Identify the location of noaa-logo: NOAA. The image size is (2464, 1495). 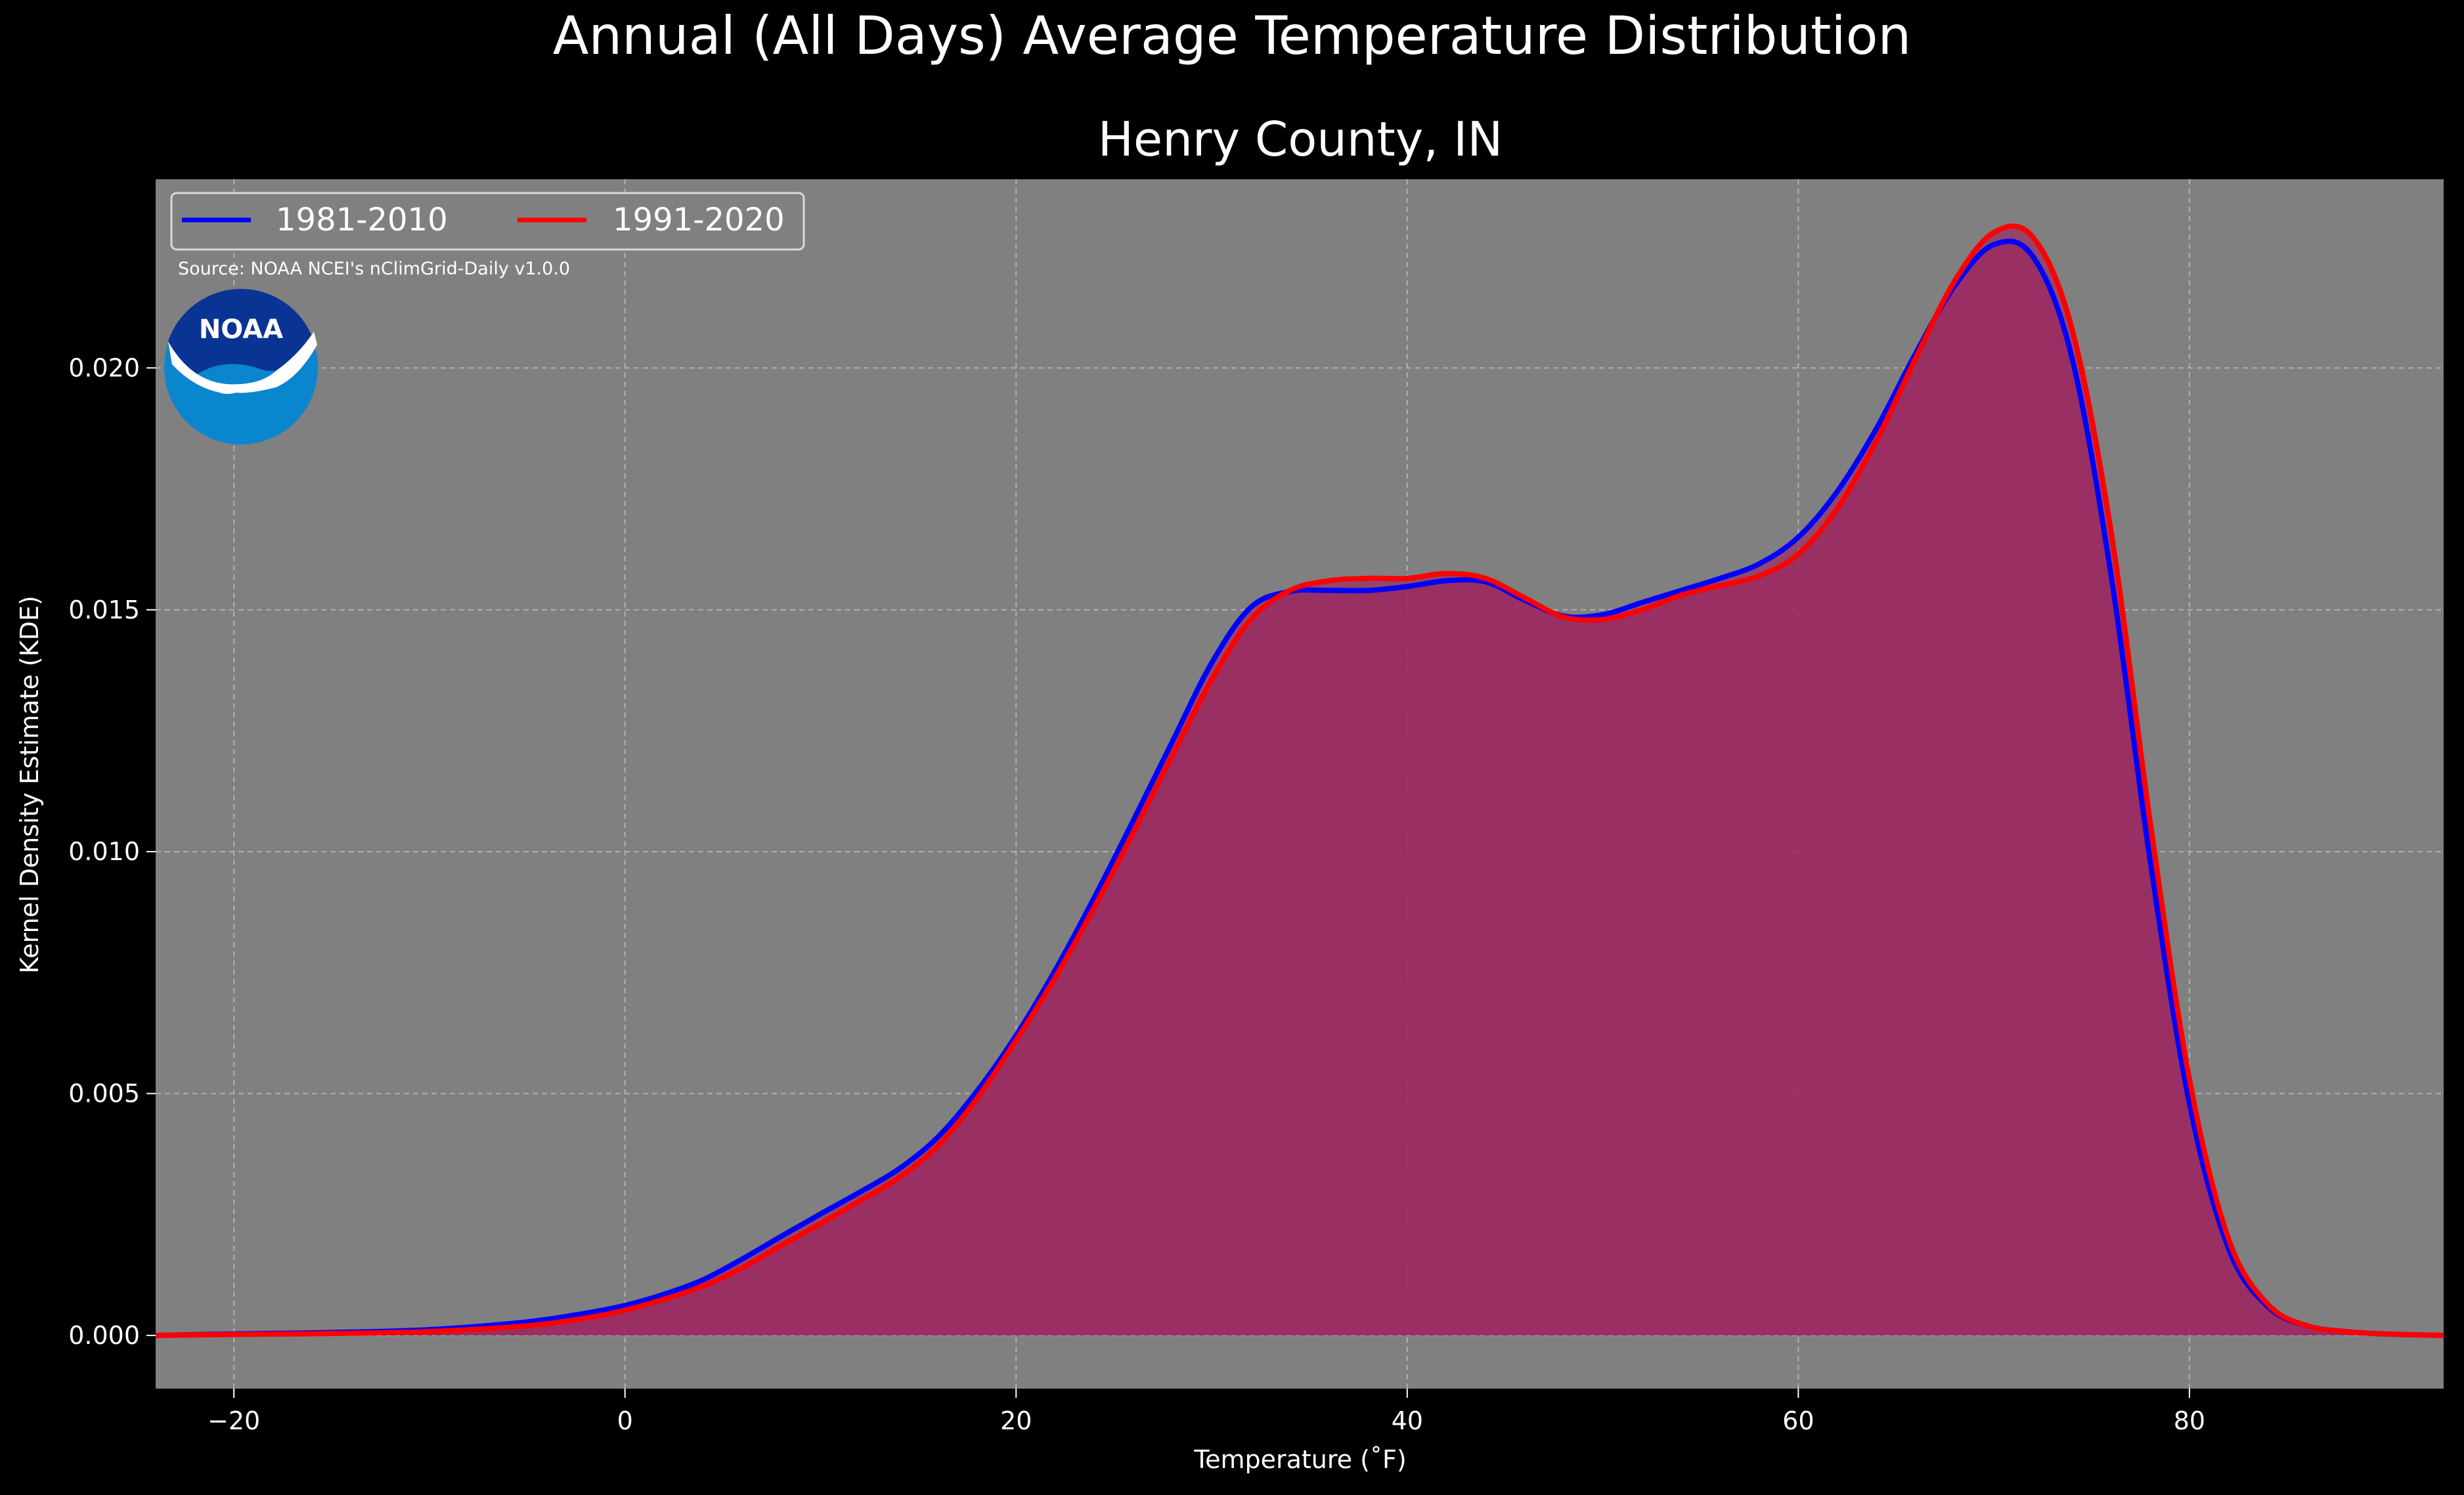
(241, 366).